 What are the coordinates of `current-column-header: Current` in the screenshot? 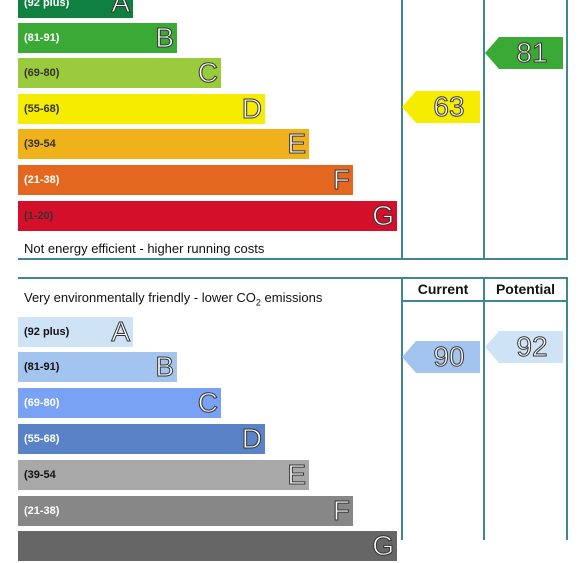 It's located at (443, 289).